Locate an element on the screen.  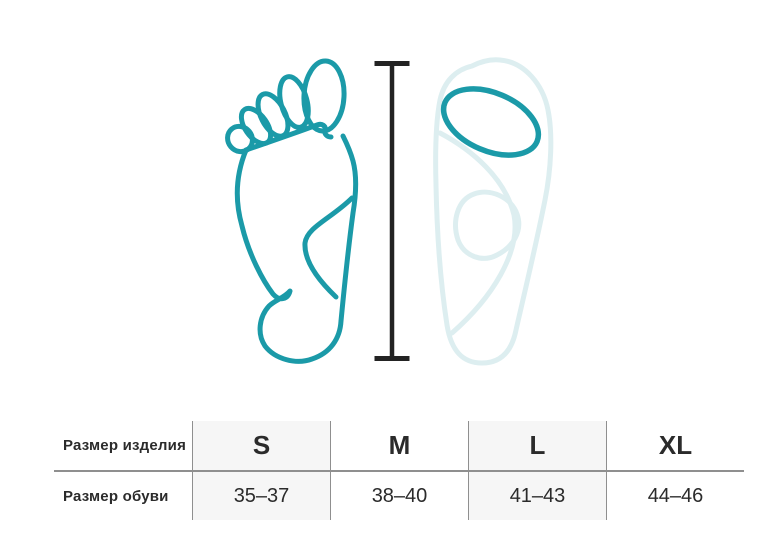
product-size-label: Размер изделия is located at coordinates (125, 445).